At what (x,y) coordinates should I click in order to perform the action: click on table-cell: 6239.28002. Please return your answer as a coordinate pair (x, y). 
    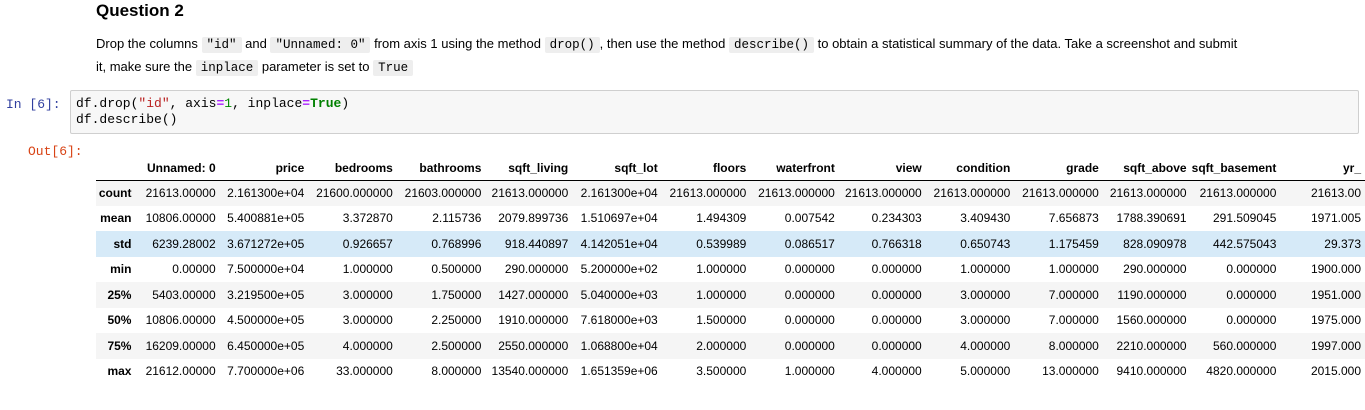
    Looking at the image, I should click on (184, 243).